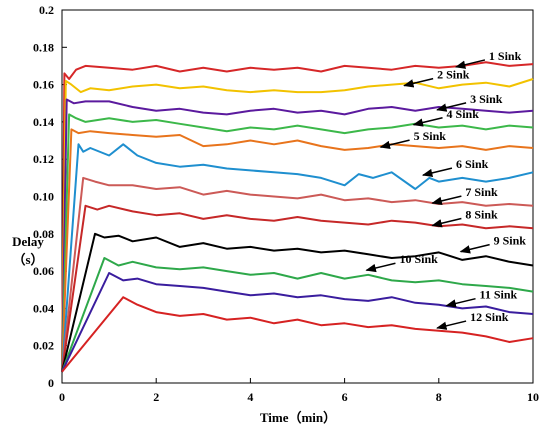 This screenshot has height=432, width=550. I want to click on y-tick-label: 0.2, so click(46, 10).